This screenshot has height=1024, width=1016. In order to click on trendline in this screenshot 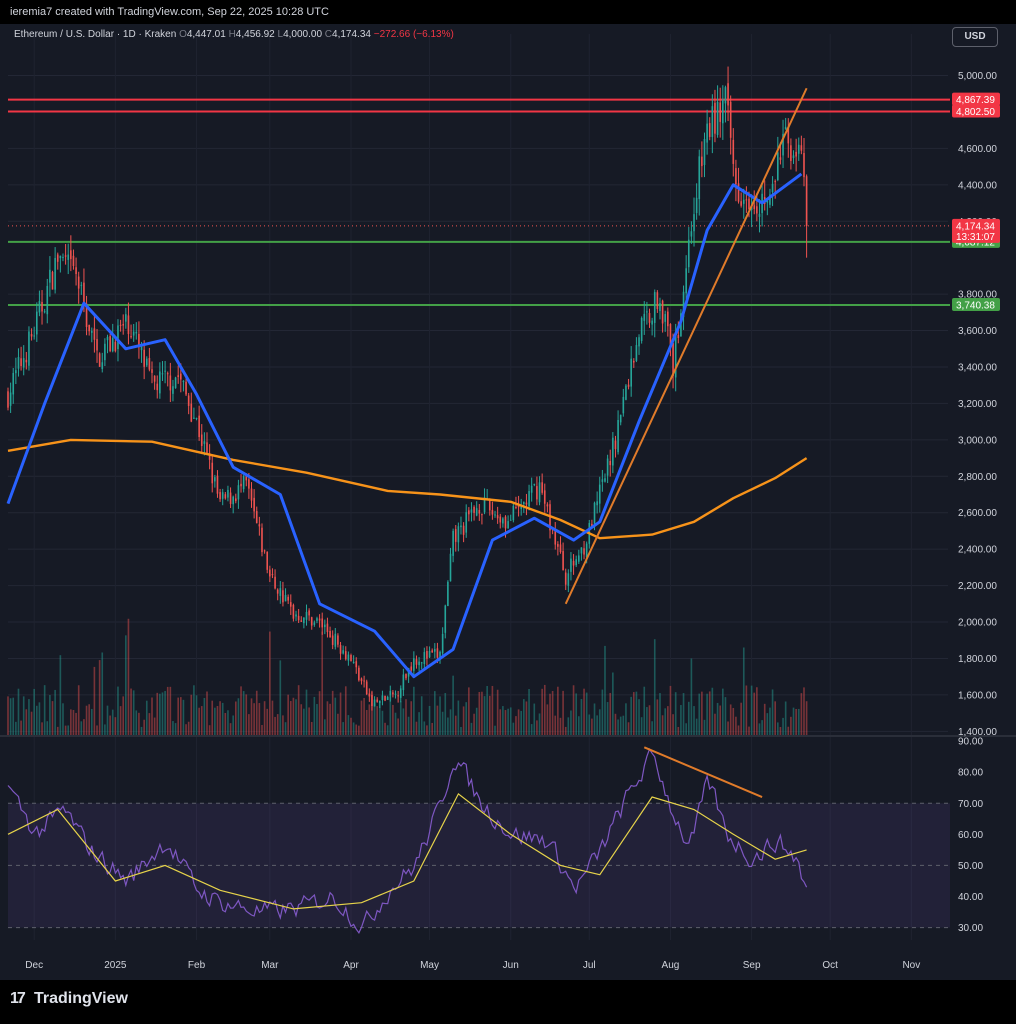, I will do `click(686, 346)`.